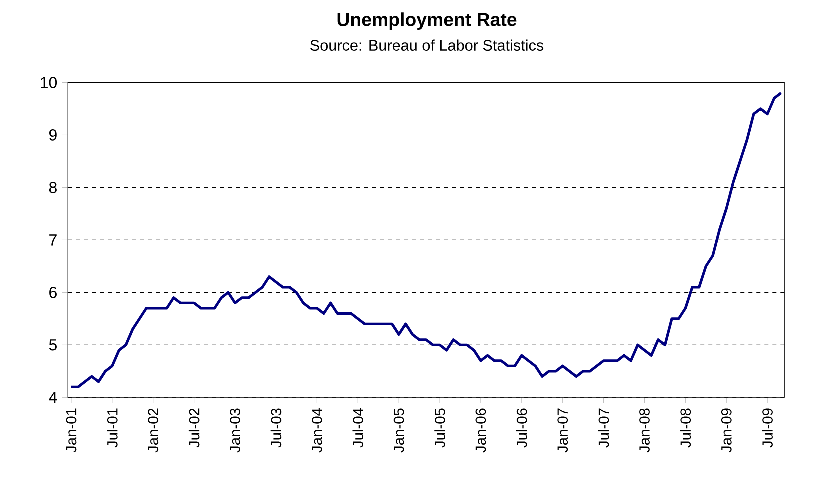 This screenshot has height=503, width=814. What do you see at coordinates (481, 430) in the screenshot?
I see `x-tick-label: Jan-06` at bounding box center [481, 430].